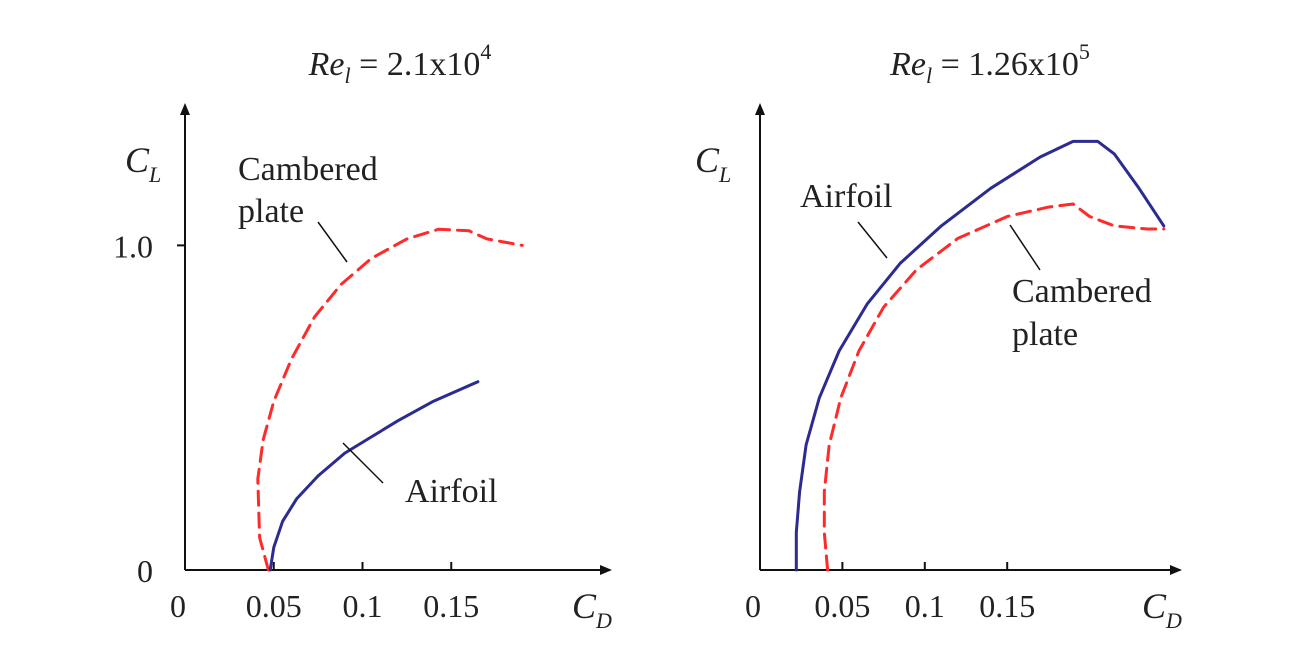 The width and height of the screenshot is (1300, 660). What do you see at coordinates (145, 571) in the screenshot?
I see `y-tick-label: 0` at bounding box center [145, 571].